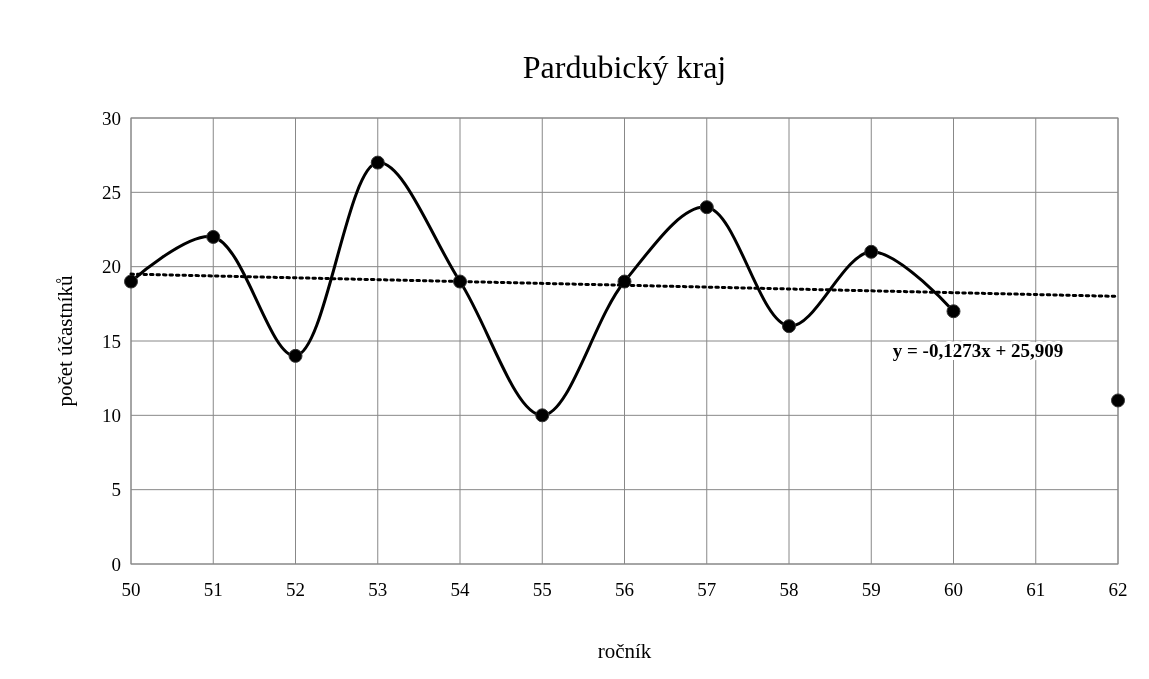 Image resolution: width=1149 pixels, height=679 pixels. What do you see at coordinates (213, 589) in the screenshot?
I see `x-tick-label: 51` at bounding box center [213, 589].